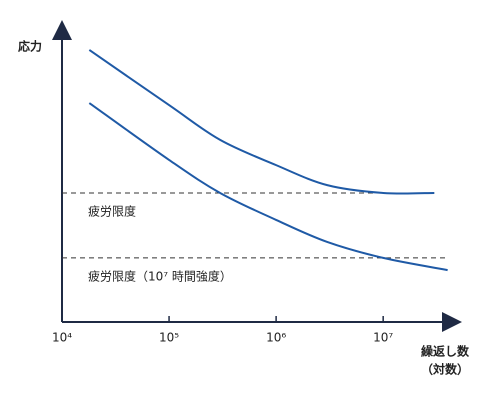  Describe the element at coordinates (62, 338) in the screenshot. I see `x-tick-label: 10⁴` at that location.